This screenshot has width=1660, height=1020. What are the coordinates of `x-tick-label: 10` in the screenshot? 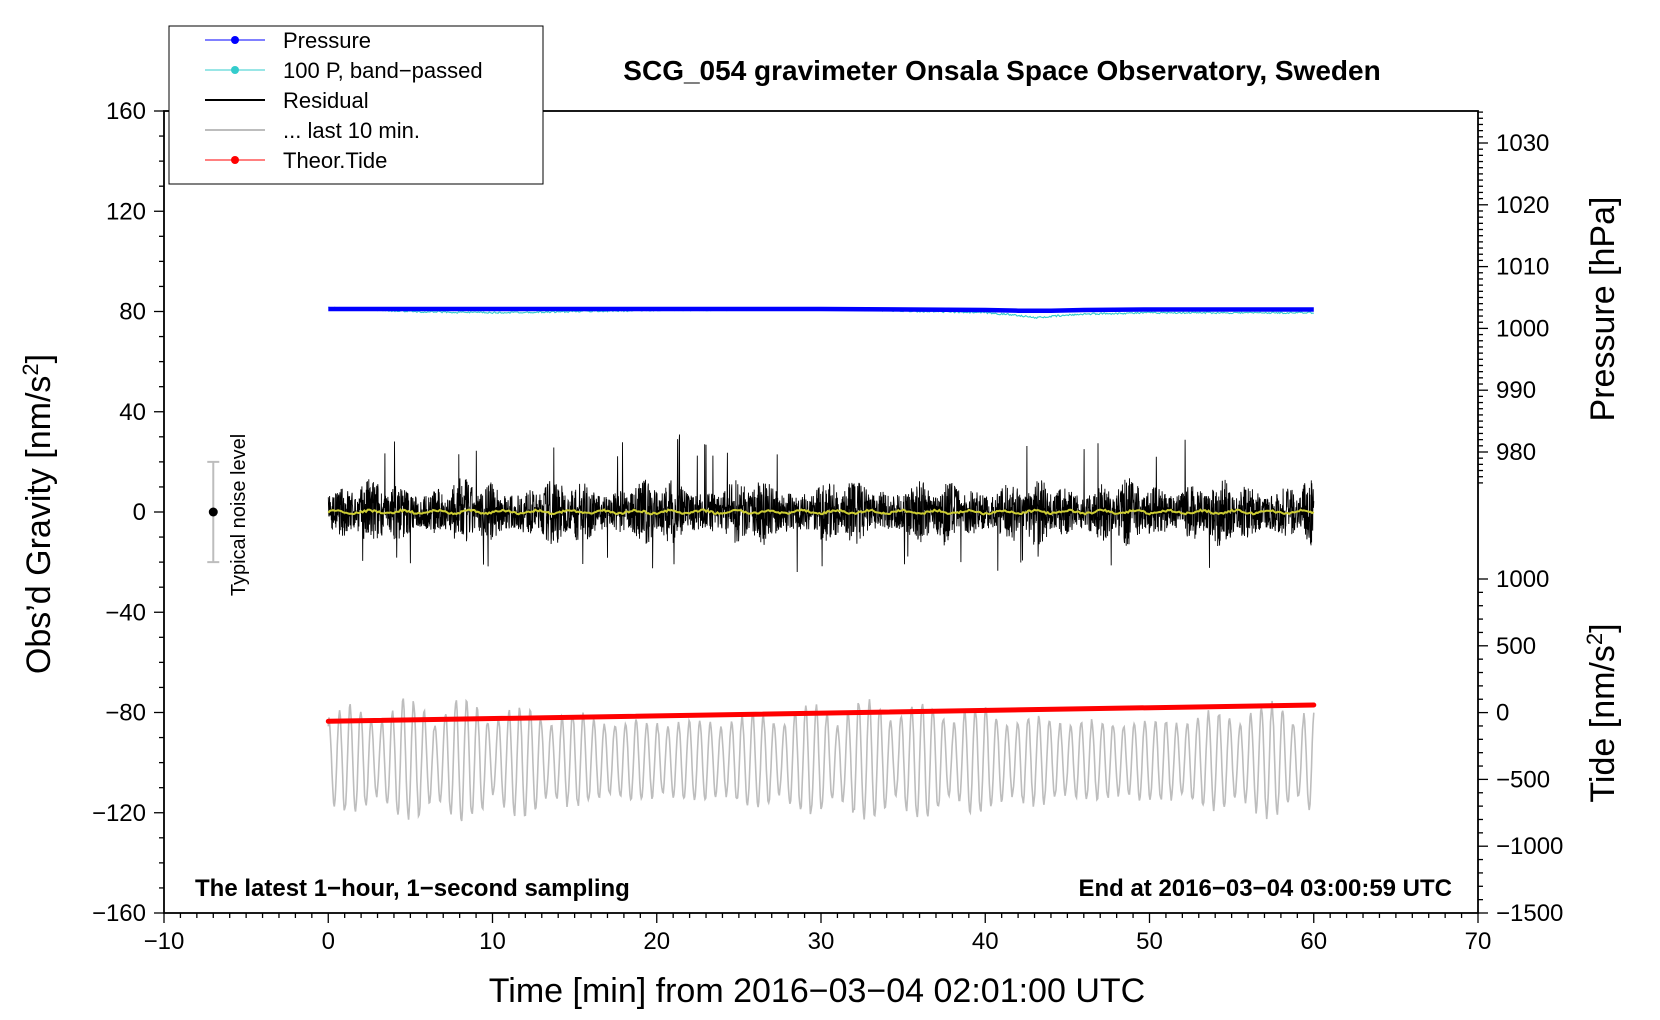 It's located at (492, 941).